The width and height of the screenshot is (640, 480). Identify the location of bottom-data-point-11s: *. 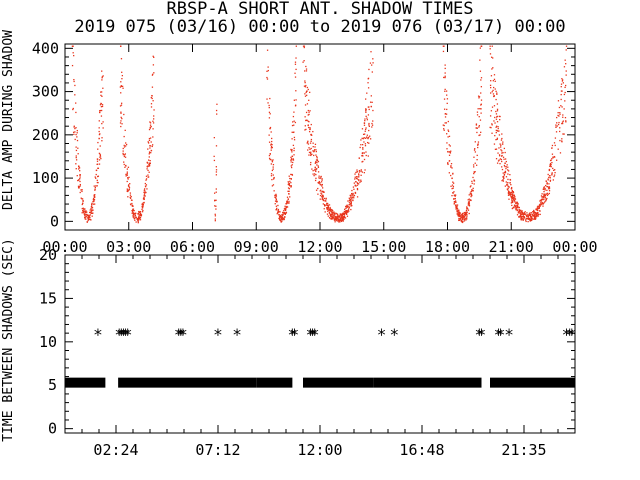
(124, 334).